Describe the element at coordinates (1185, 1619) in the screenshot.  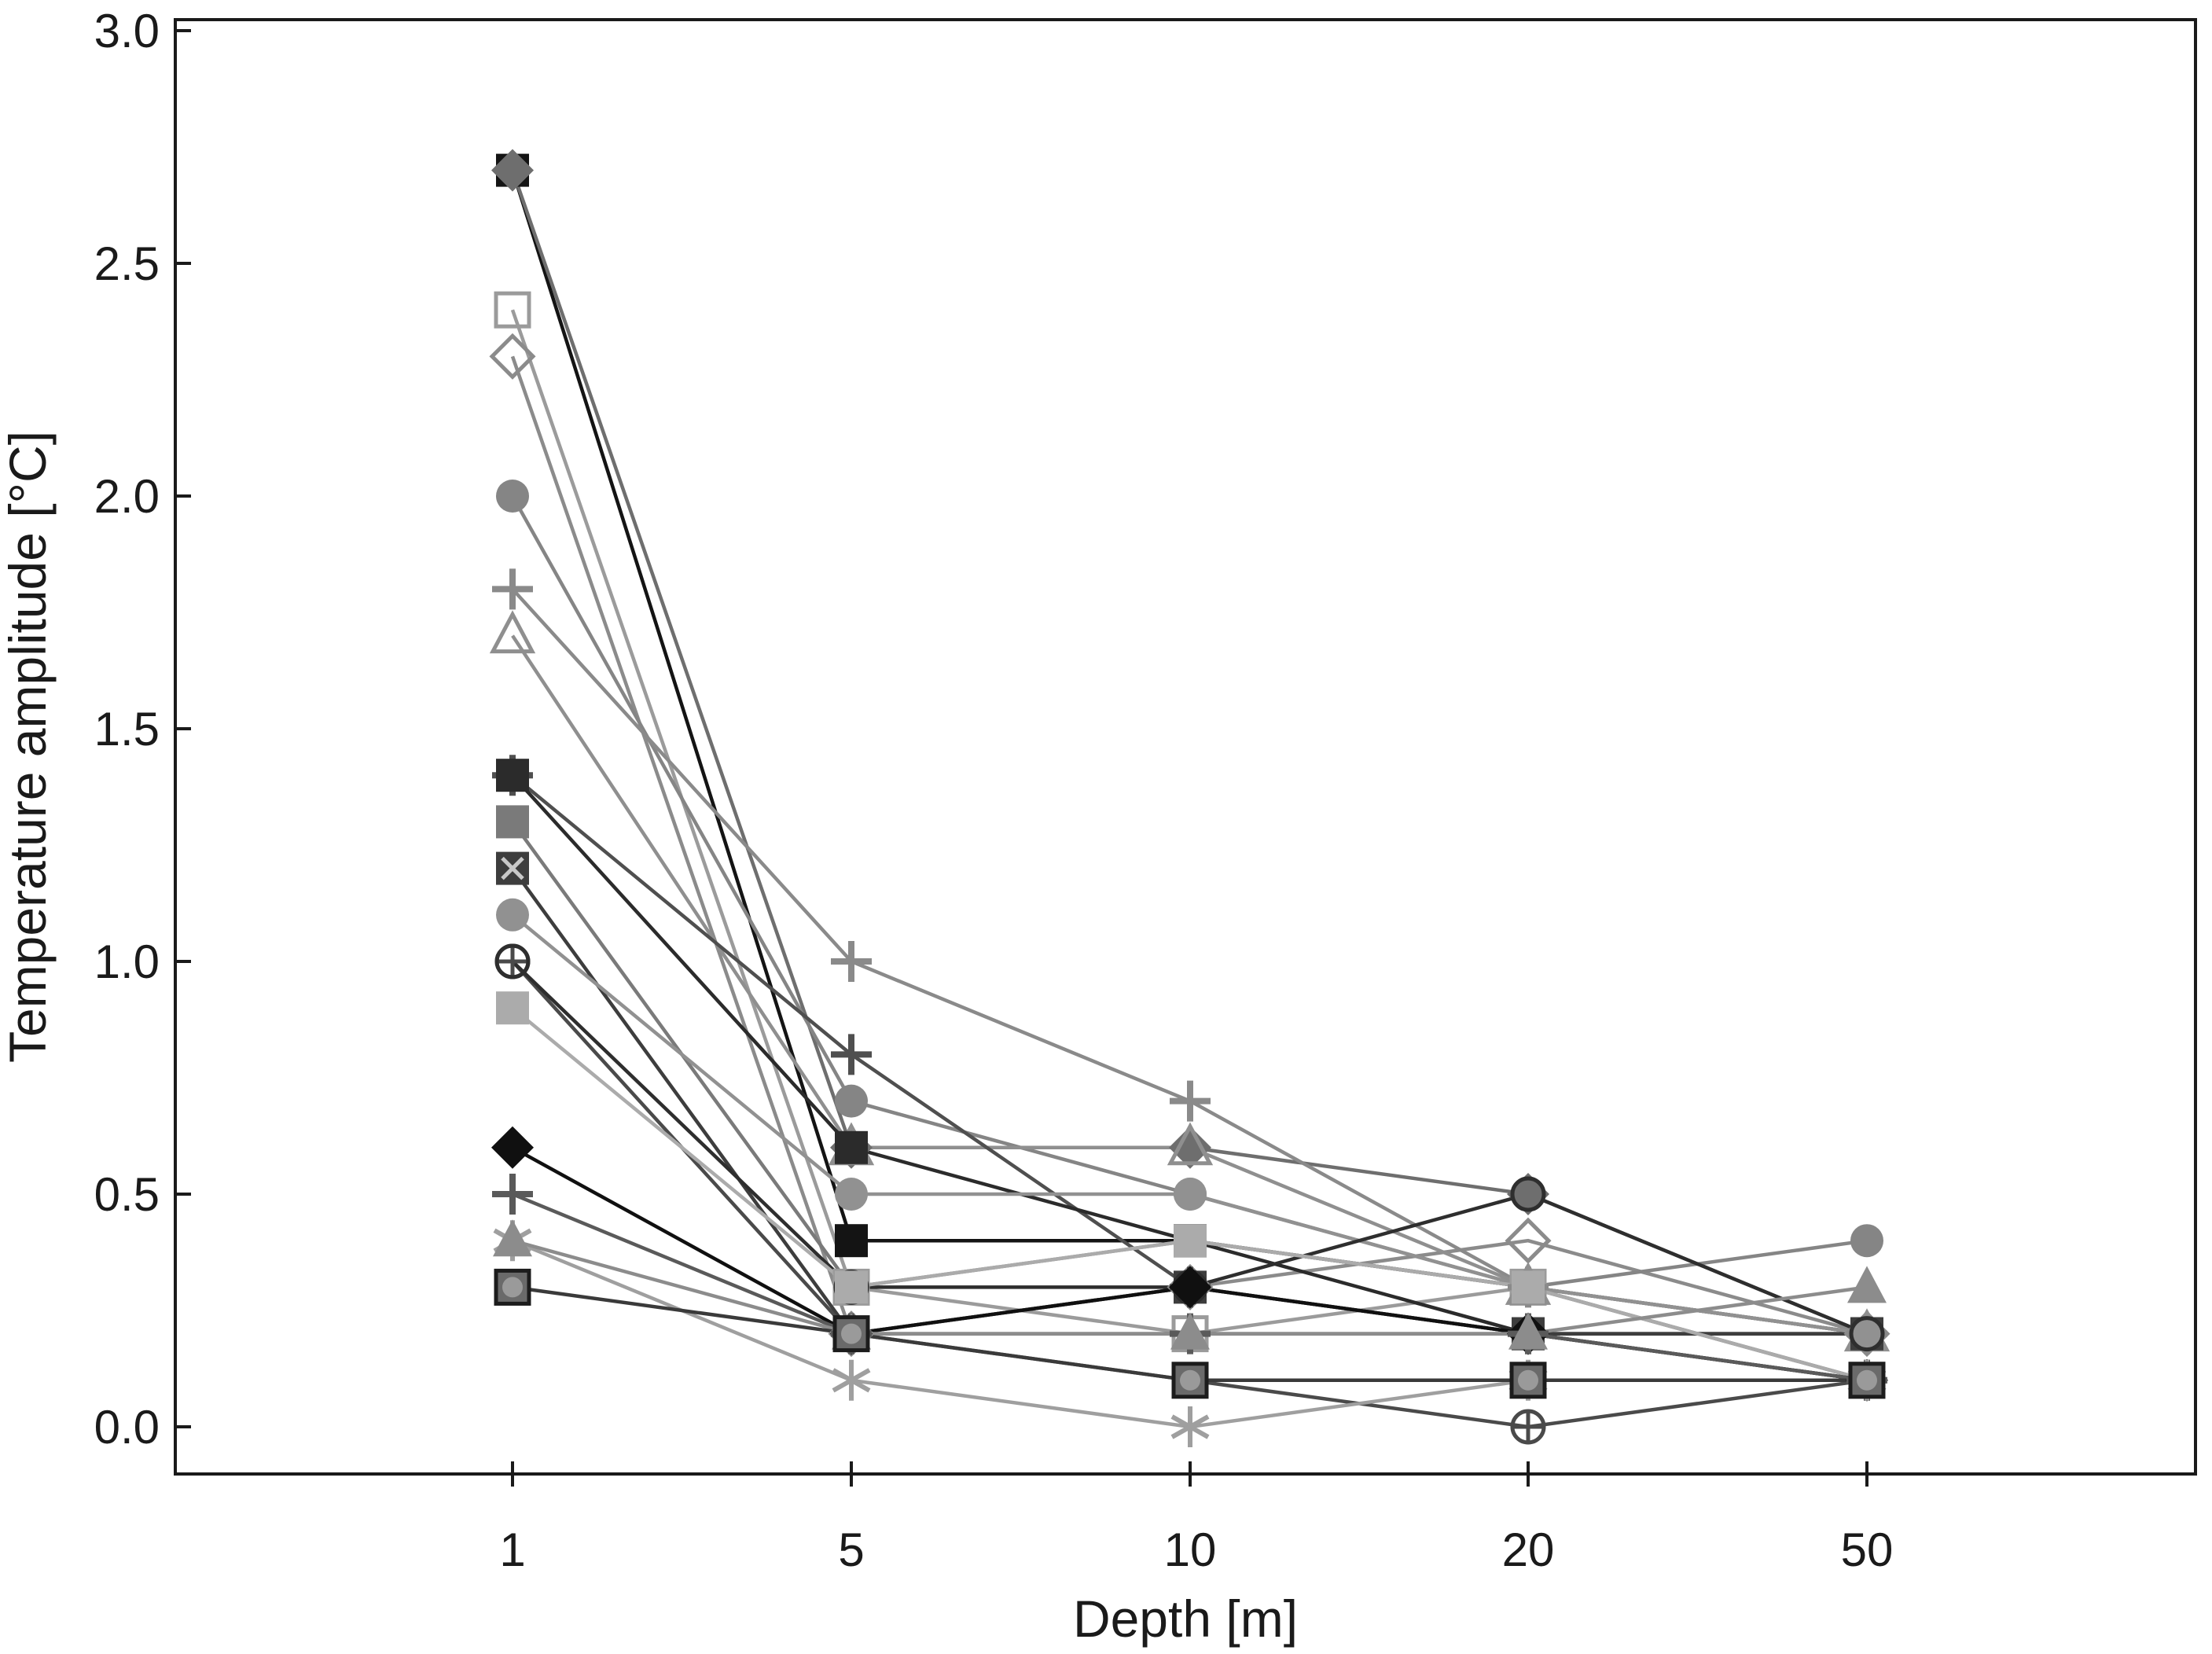
I see `x-axis-title: Depth [m]` at that location.